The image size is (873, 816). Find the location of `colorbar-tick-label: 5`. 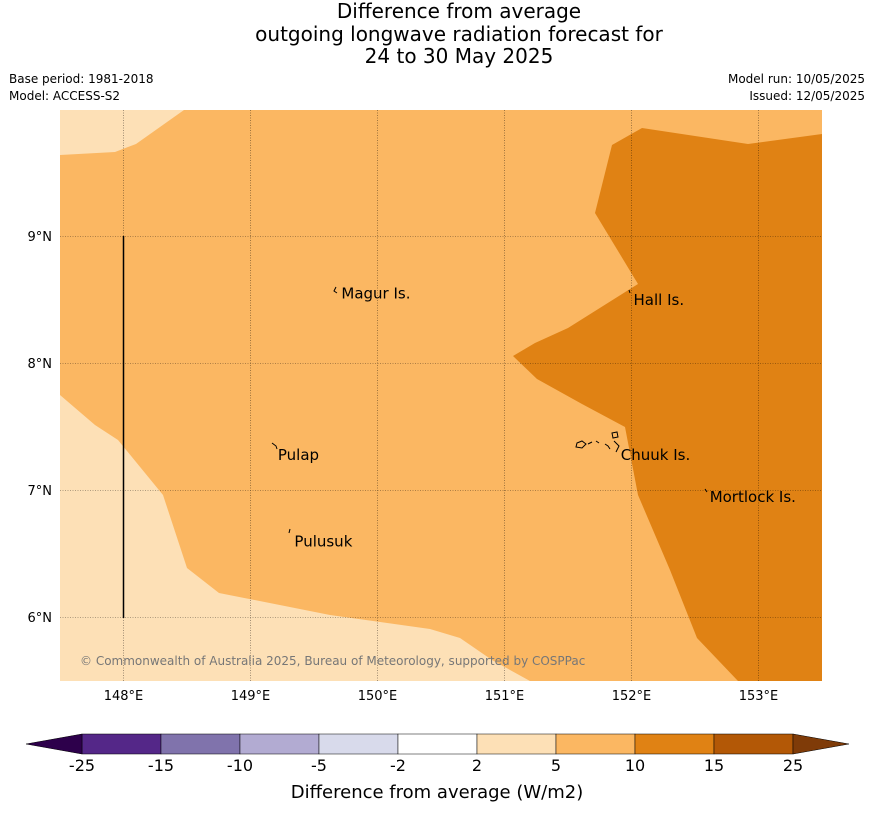

colorbar-tick-label: 5 is located at coordinates (556, 765).